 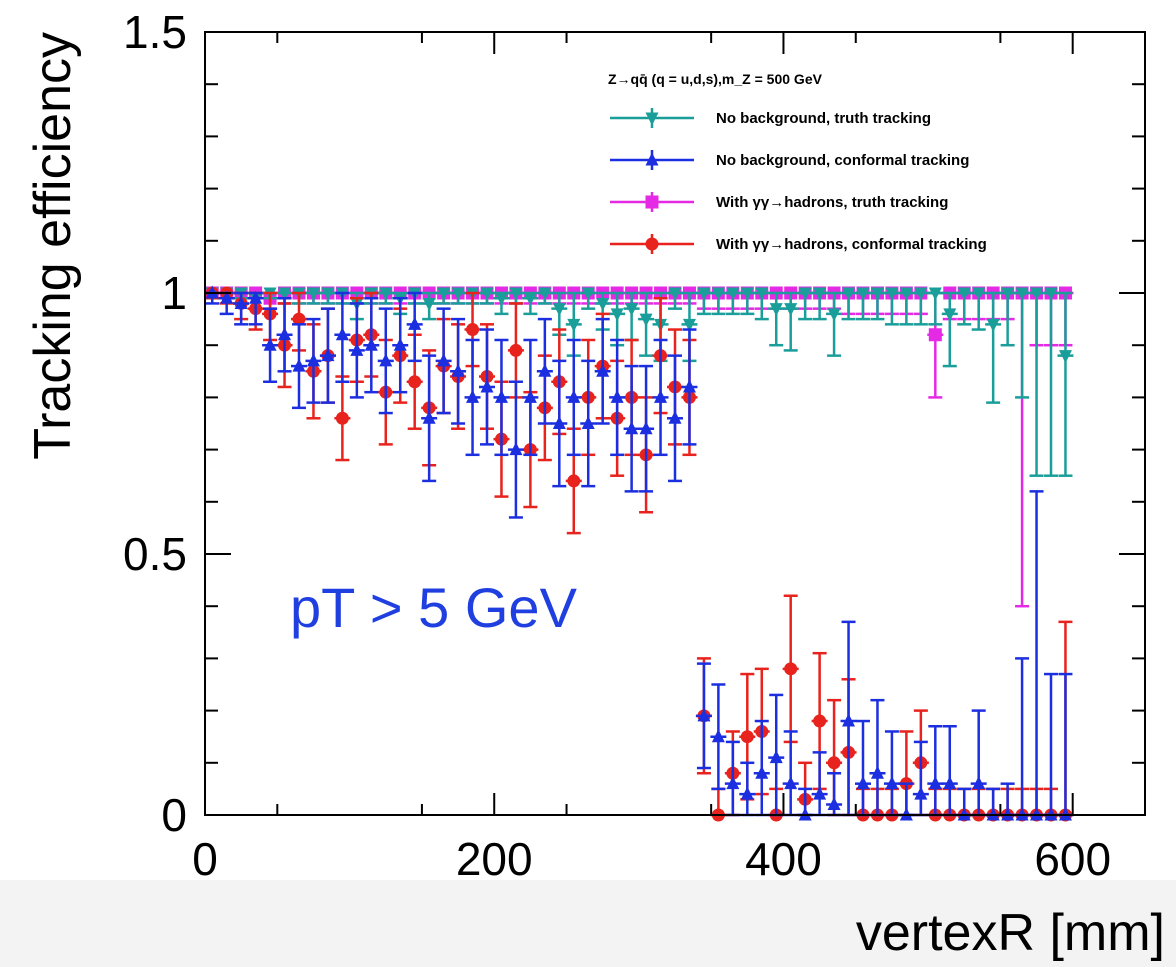 I want to click on legend-label: With γγ→hadrons, truth tracking, so click(x=832, y=202).